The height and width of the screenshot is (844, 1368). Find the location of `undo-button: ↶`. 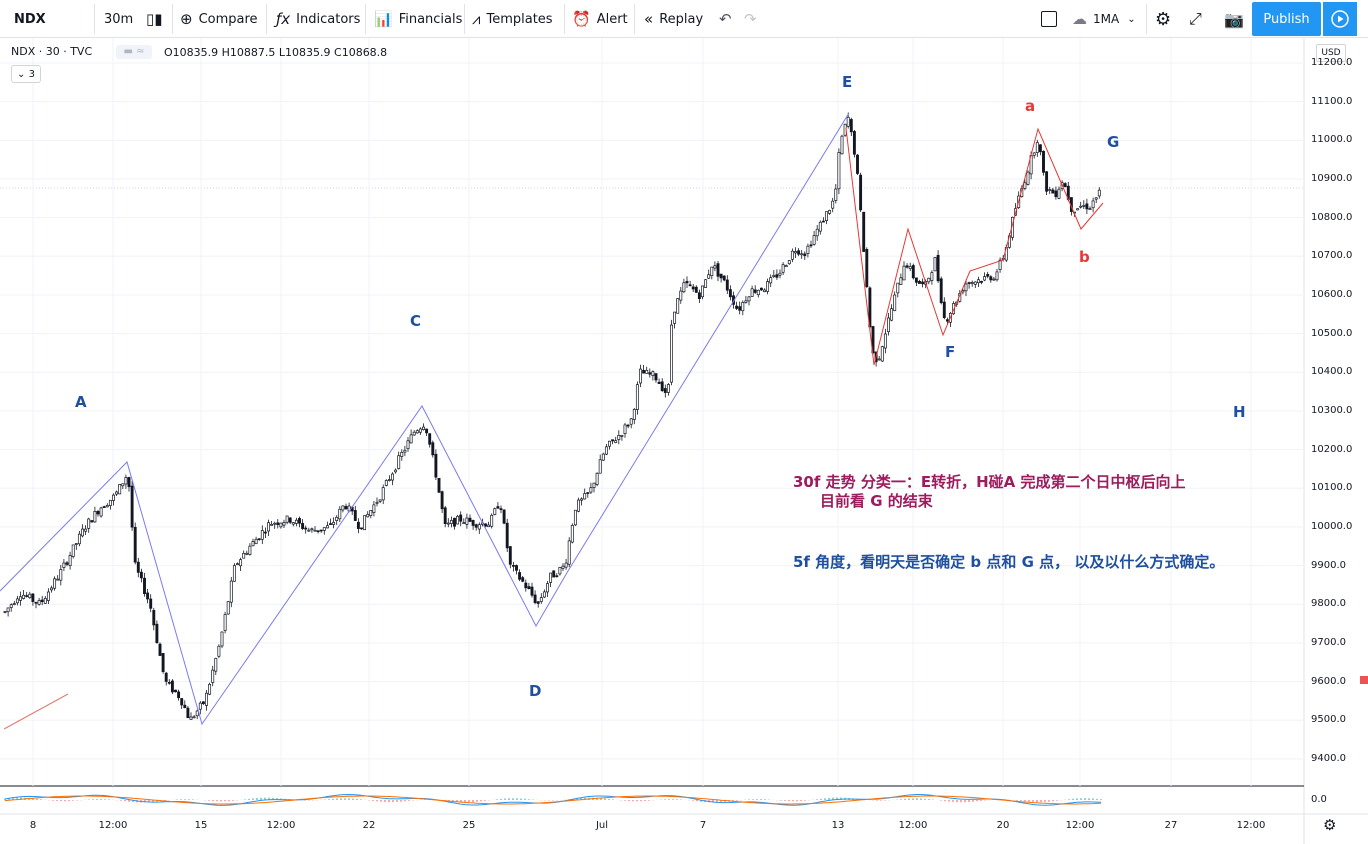

undo-button: ↶ is located at coordinates (728, 19).